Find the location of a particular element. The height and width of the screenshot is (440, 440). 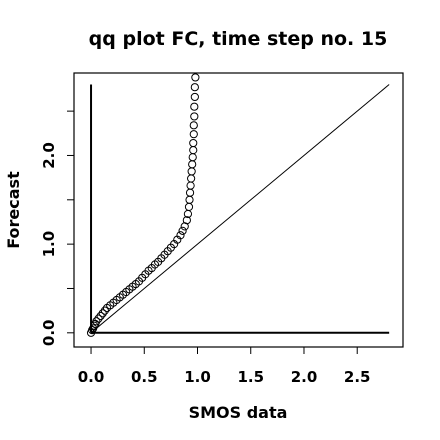

x-tick-label: 1.5 is located at coordinates (250, 377).